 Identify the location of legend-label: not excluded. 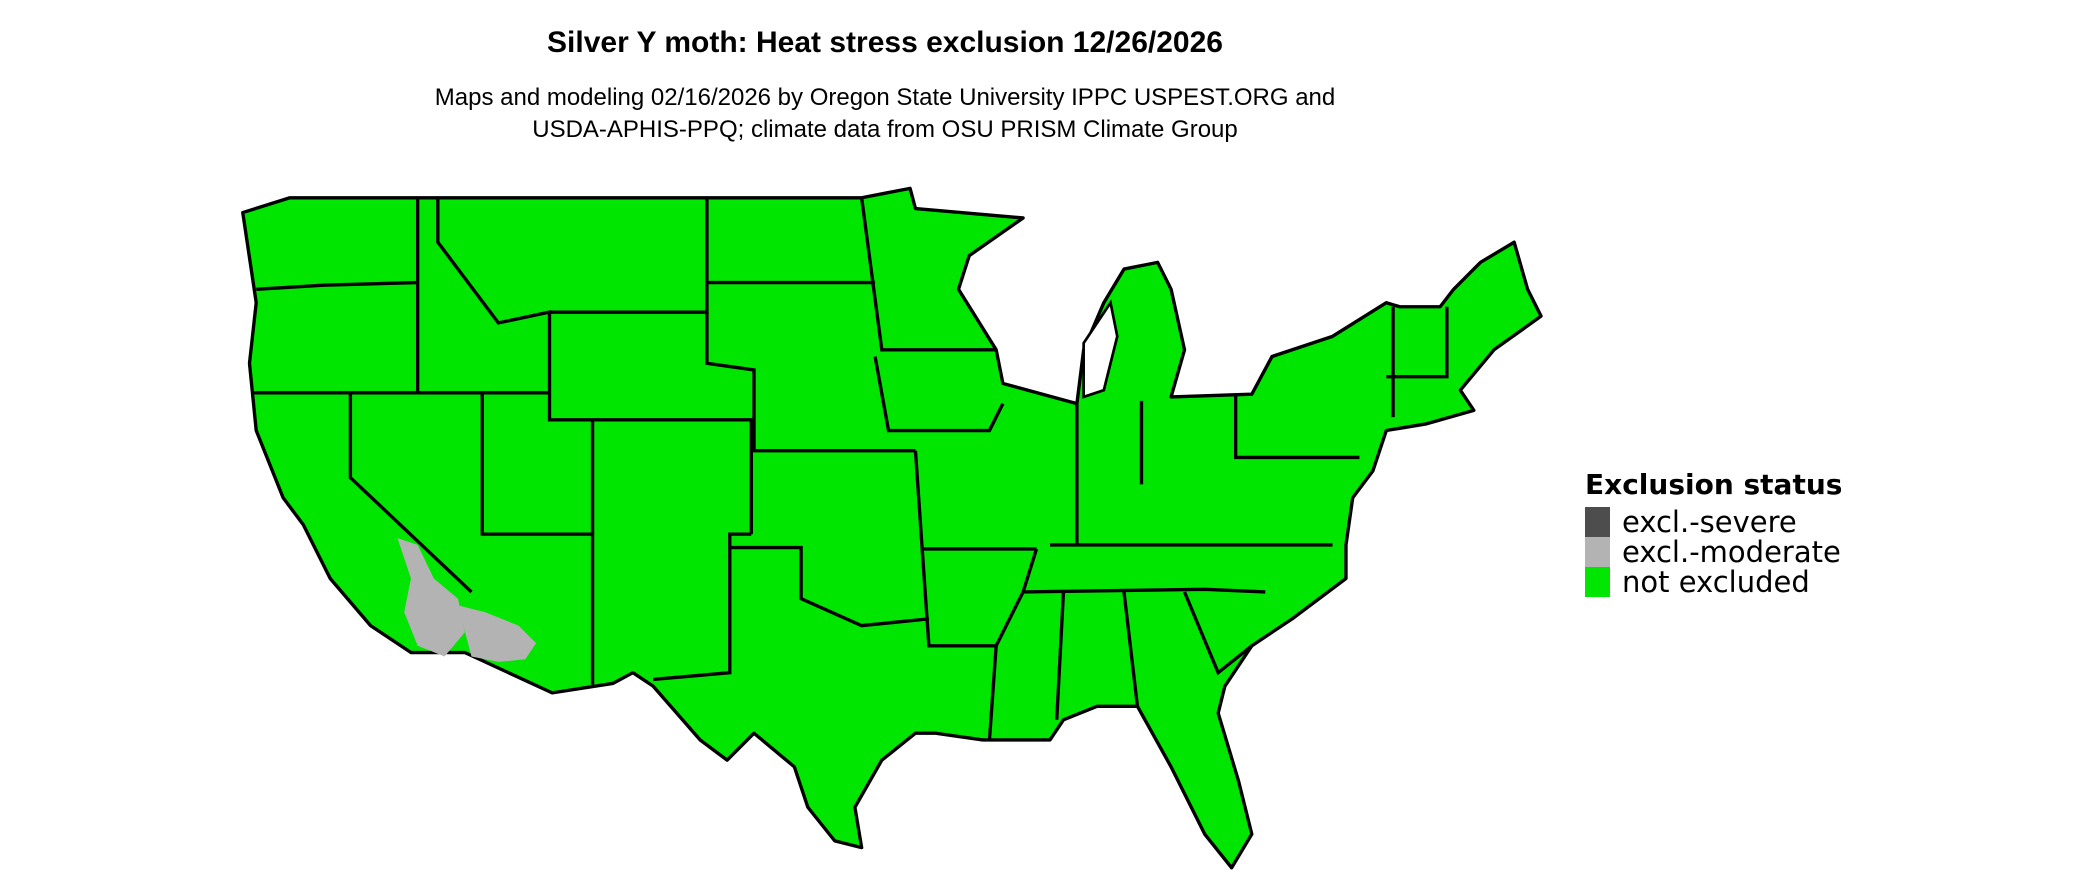
(1716, 582).